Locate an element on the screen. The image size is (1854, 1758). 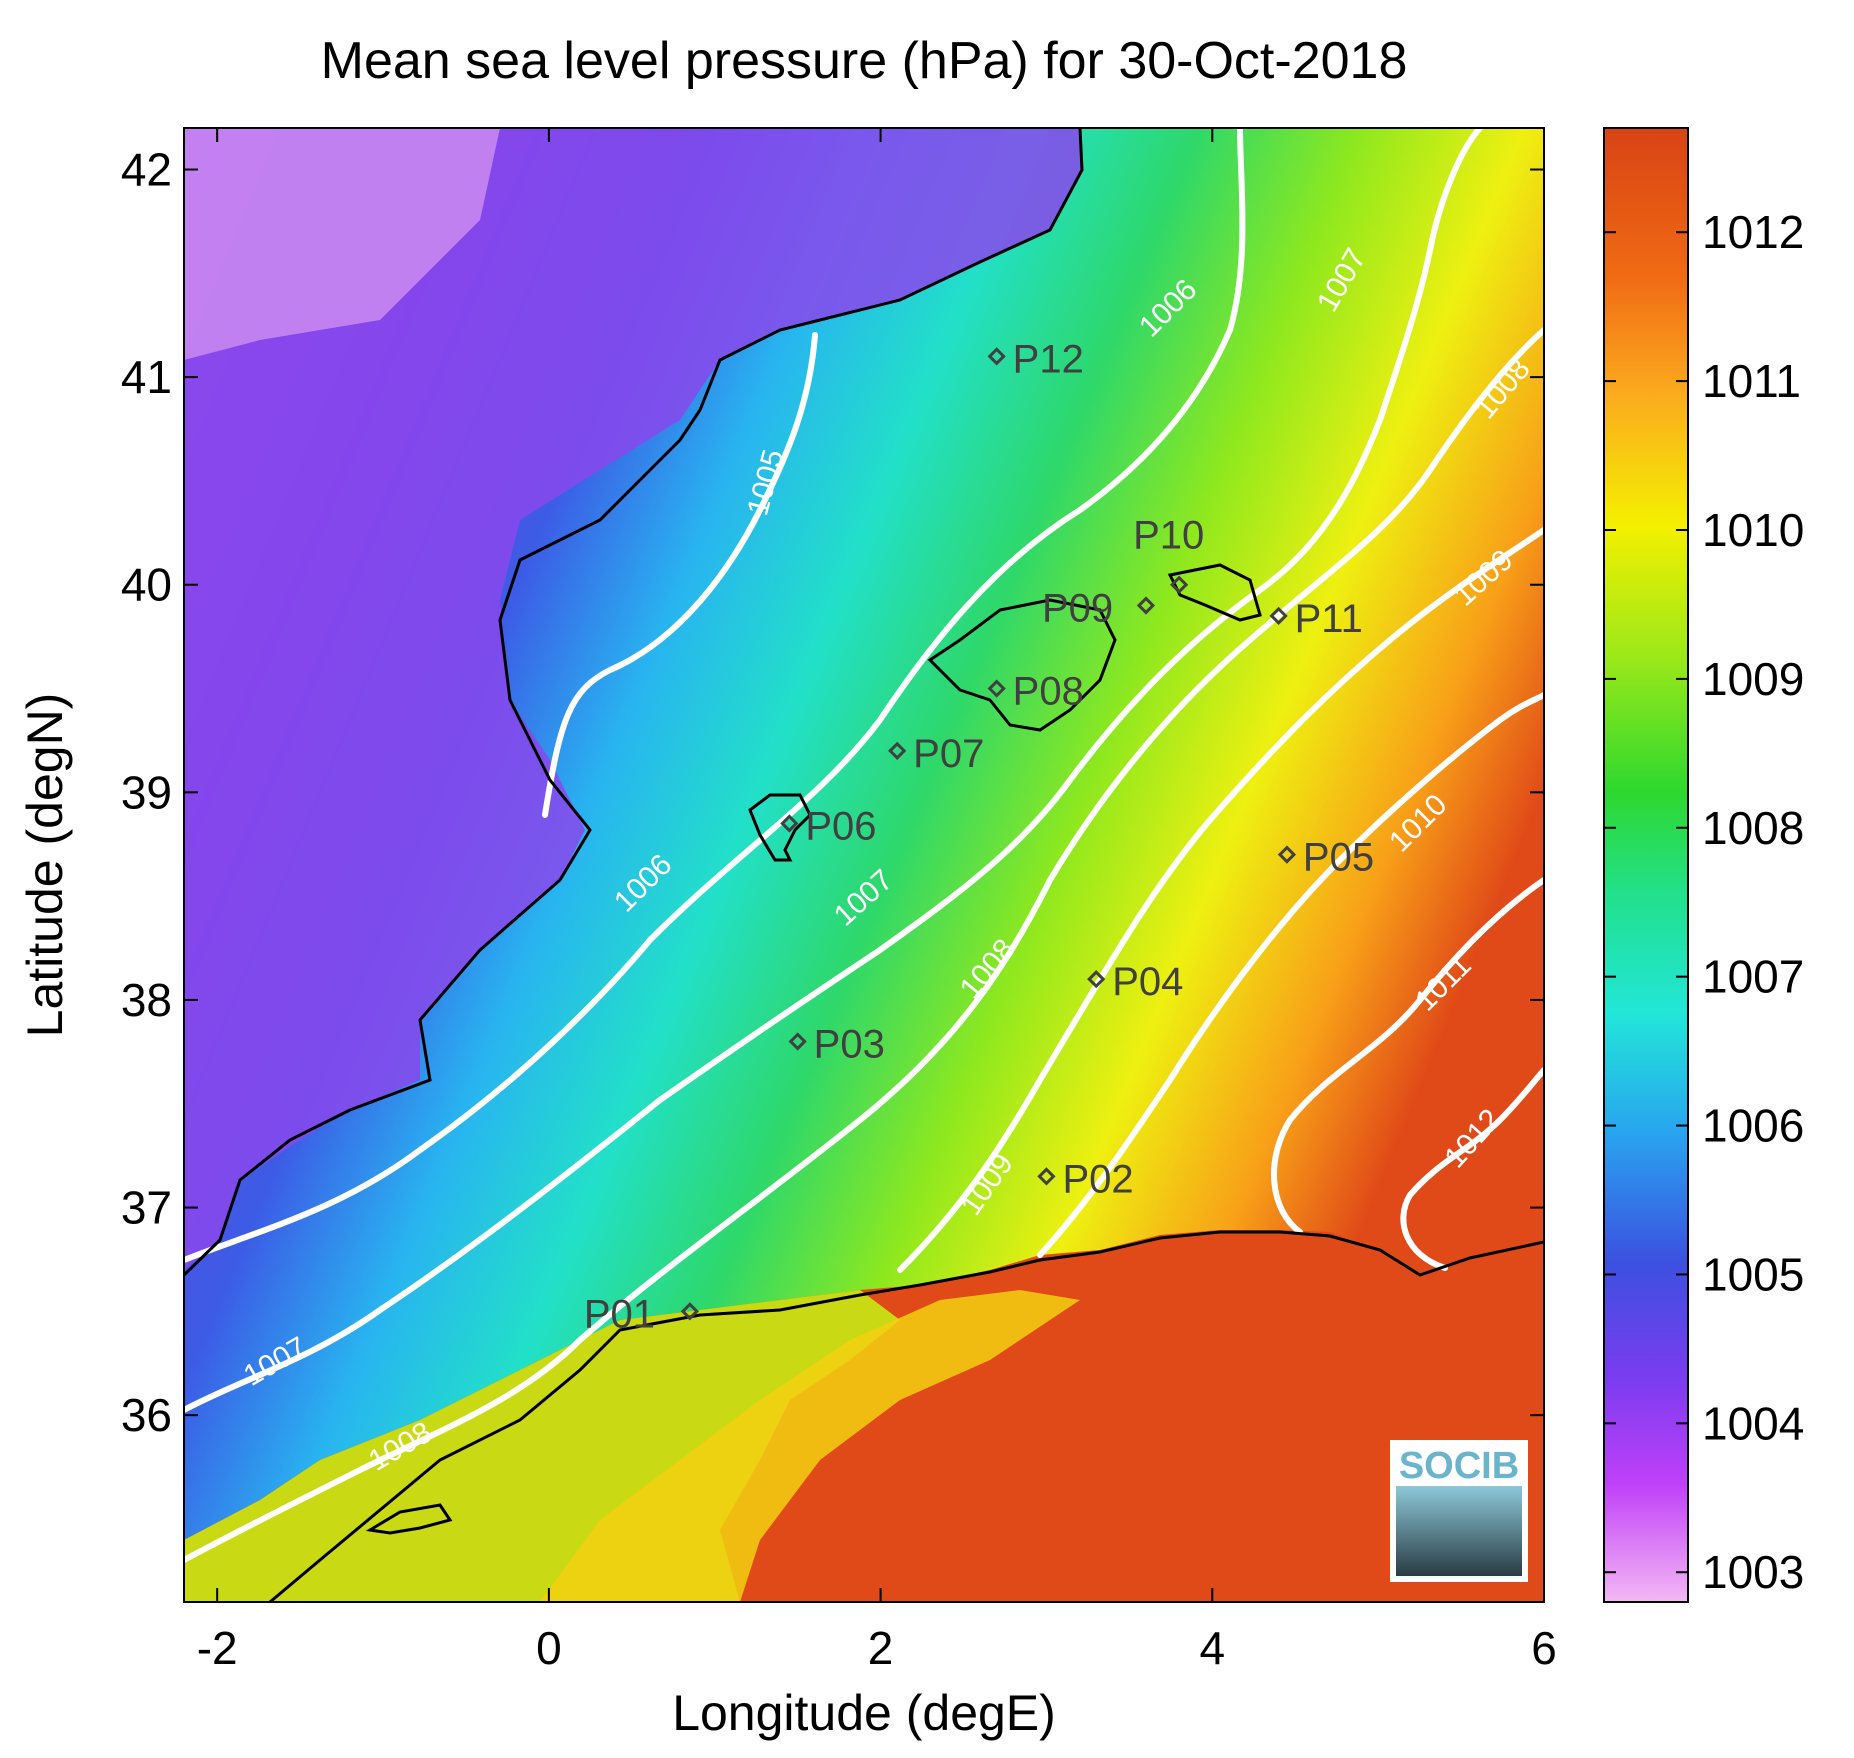
y-tick-label: 39 is located at coordinates (146, 792).